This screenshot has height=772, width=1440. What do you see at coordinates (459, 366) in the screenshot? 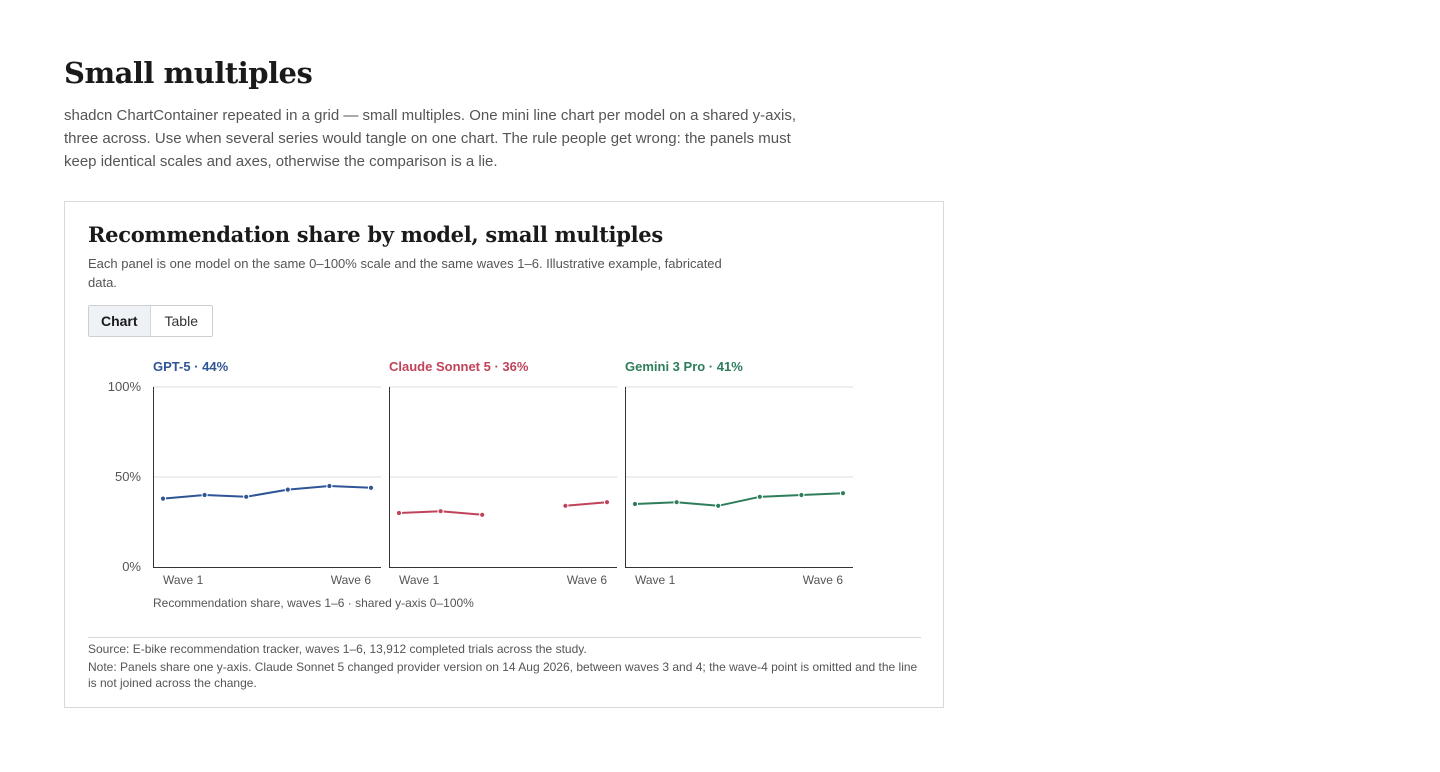
I see `panel-title: Claude Sonnet 5 · 36%` at bounding box center [459, 366].